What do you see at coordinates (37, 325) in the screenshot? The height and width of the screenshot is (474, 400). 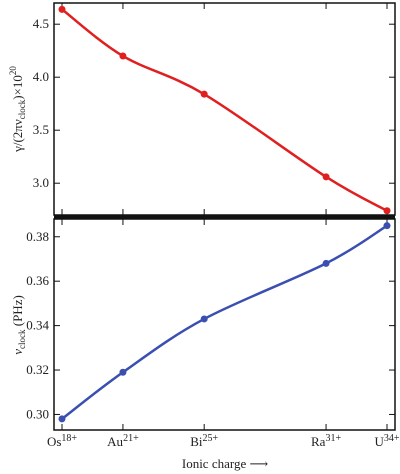 I see `bottom-y-tick-label: 0.34` at bounding box center [37, 325].